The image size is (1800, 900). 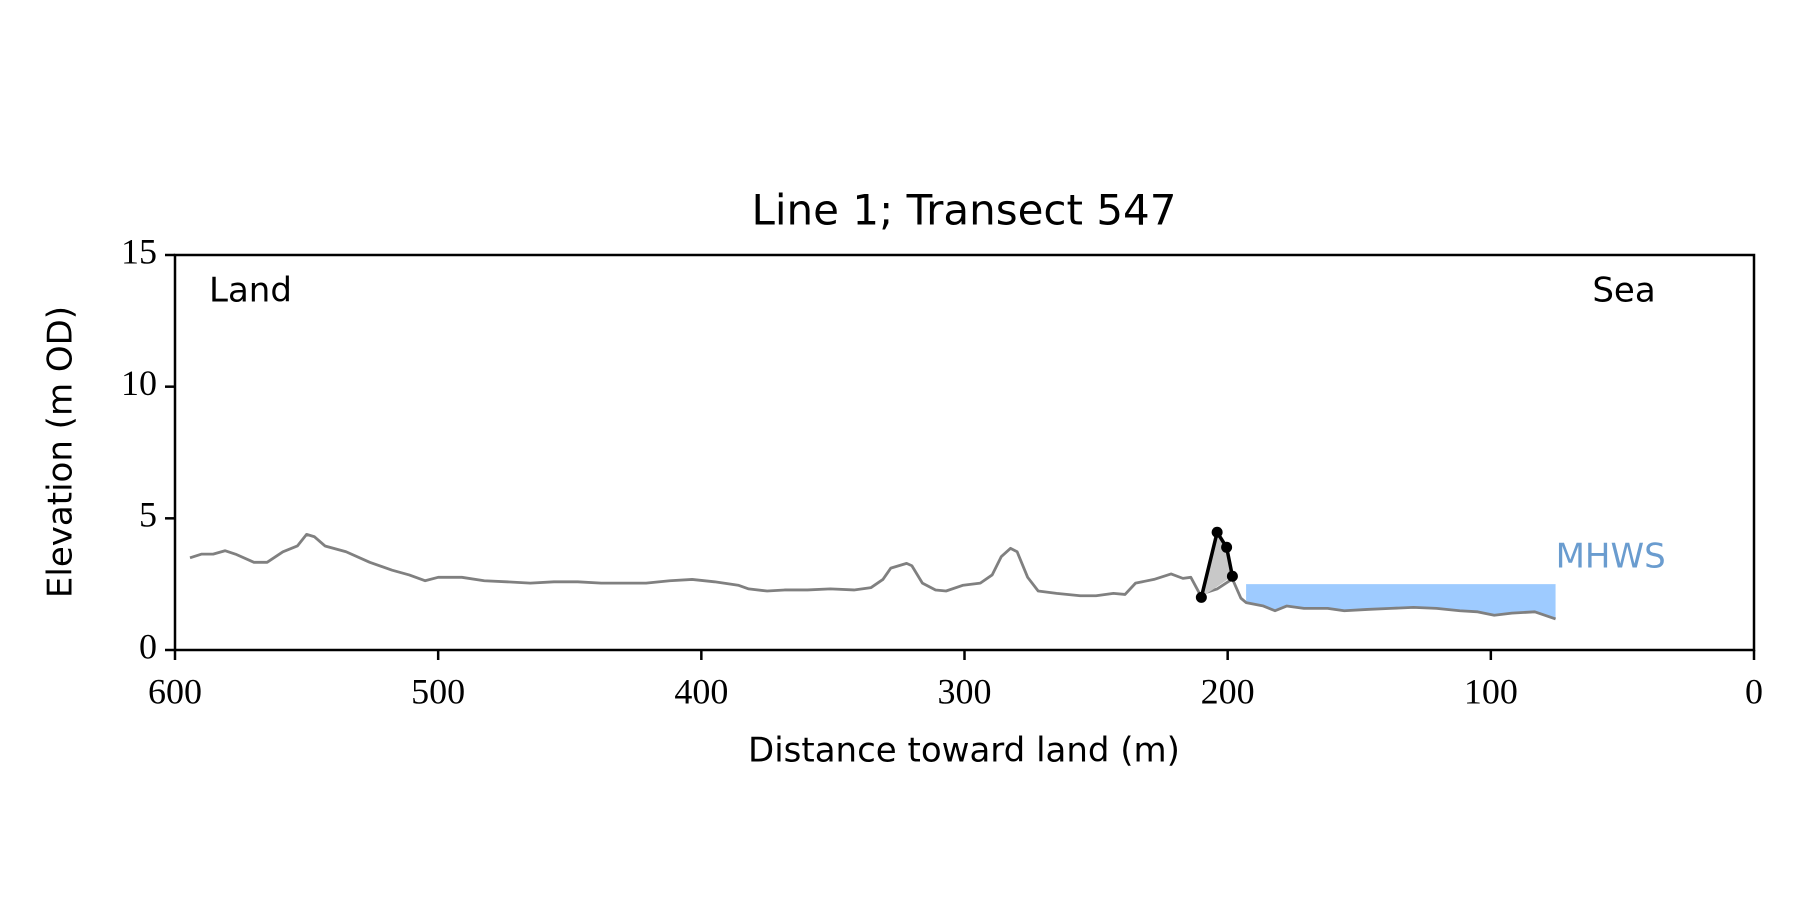 What do you see at coordinates (139, 251) in the screenshot?
I see `y-tick-label: 15` at bounding box center [139, 251].